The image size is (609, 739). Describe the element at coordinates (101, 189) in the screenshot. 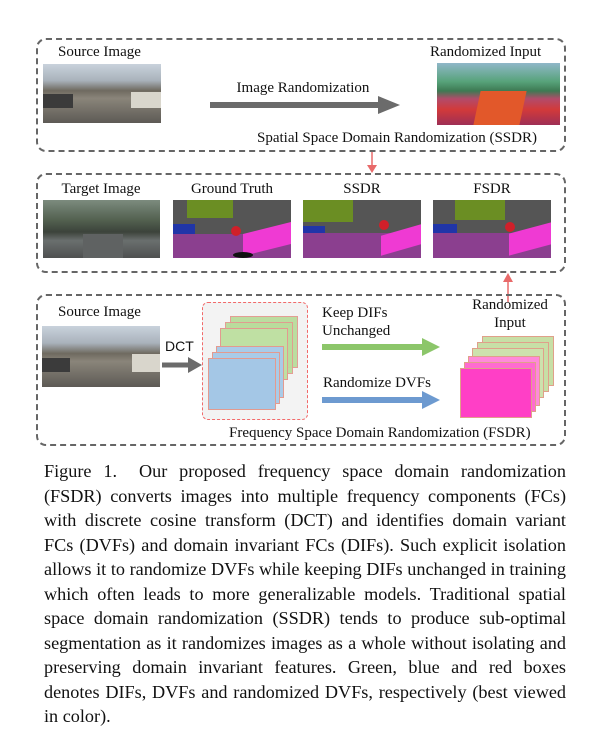

I see `target-image-label: Target Image` at that location.